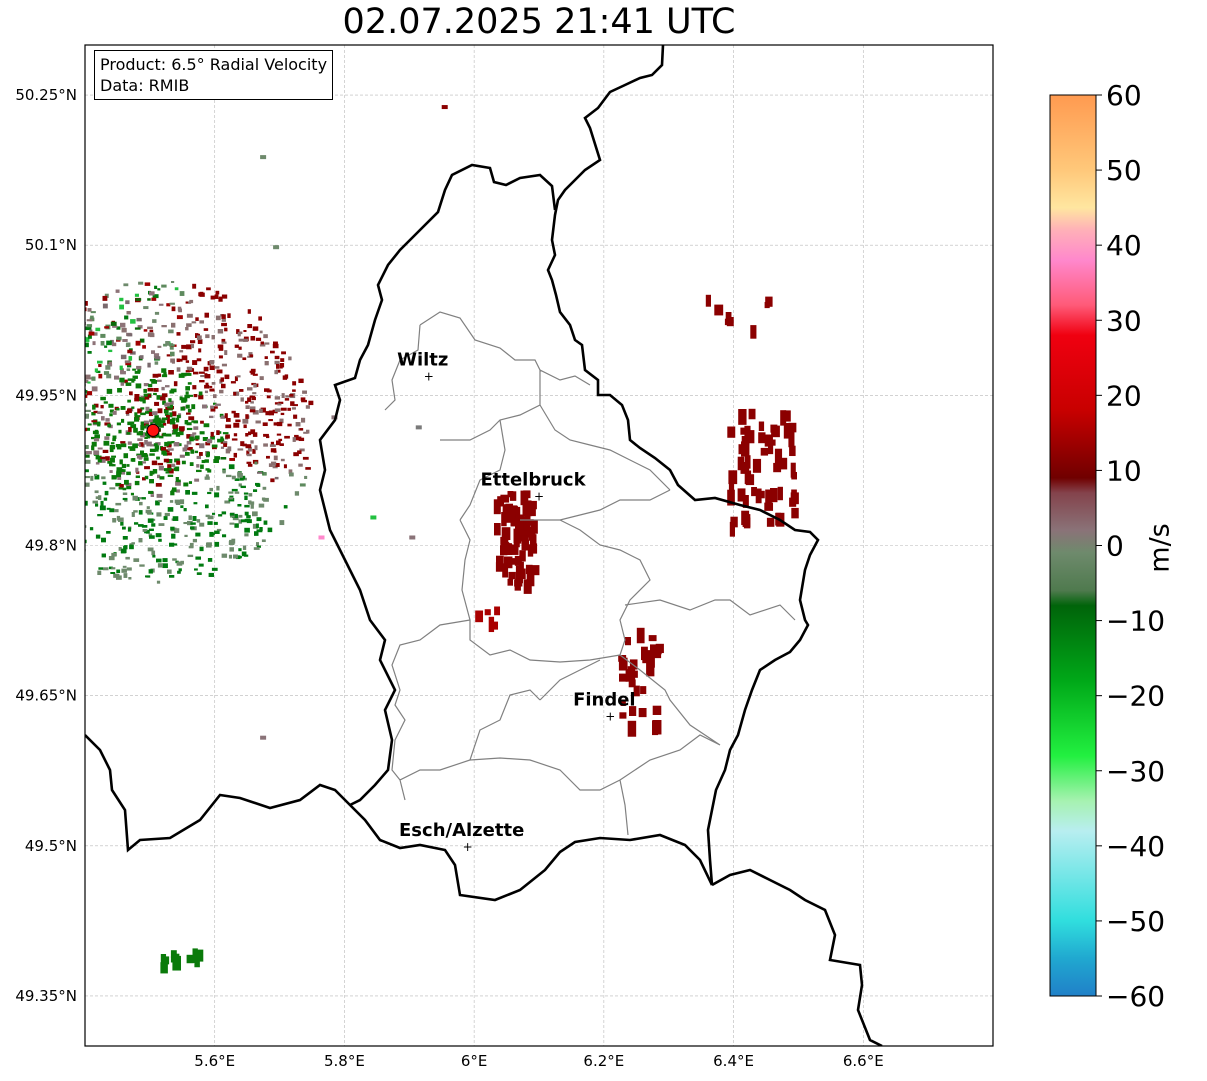  I want to click on isolated-echo, so click(263, 737).